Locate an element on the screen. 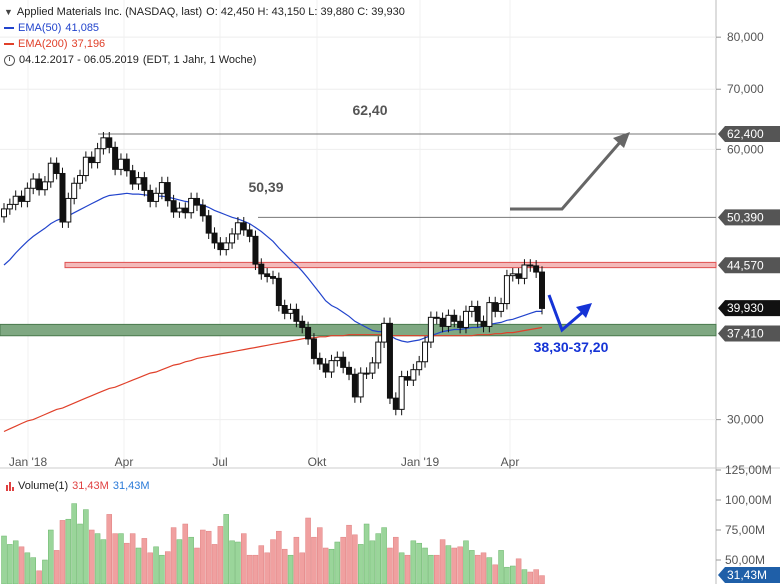 This screenshot has height=584, width=780. blue-arrow is located at coordinates (566, 313).